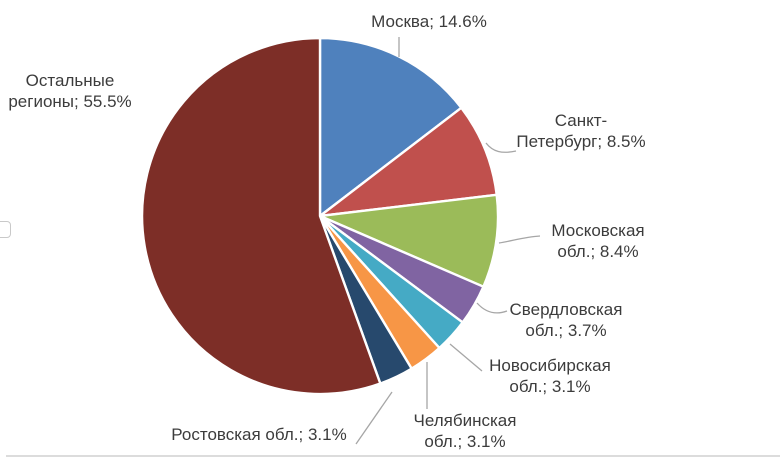  What do you see at coordinates (408, 162) in the screenshot?
I see `pie-slice-saint-petersburg` at bounding box center [408, 162].